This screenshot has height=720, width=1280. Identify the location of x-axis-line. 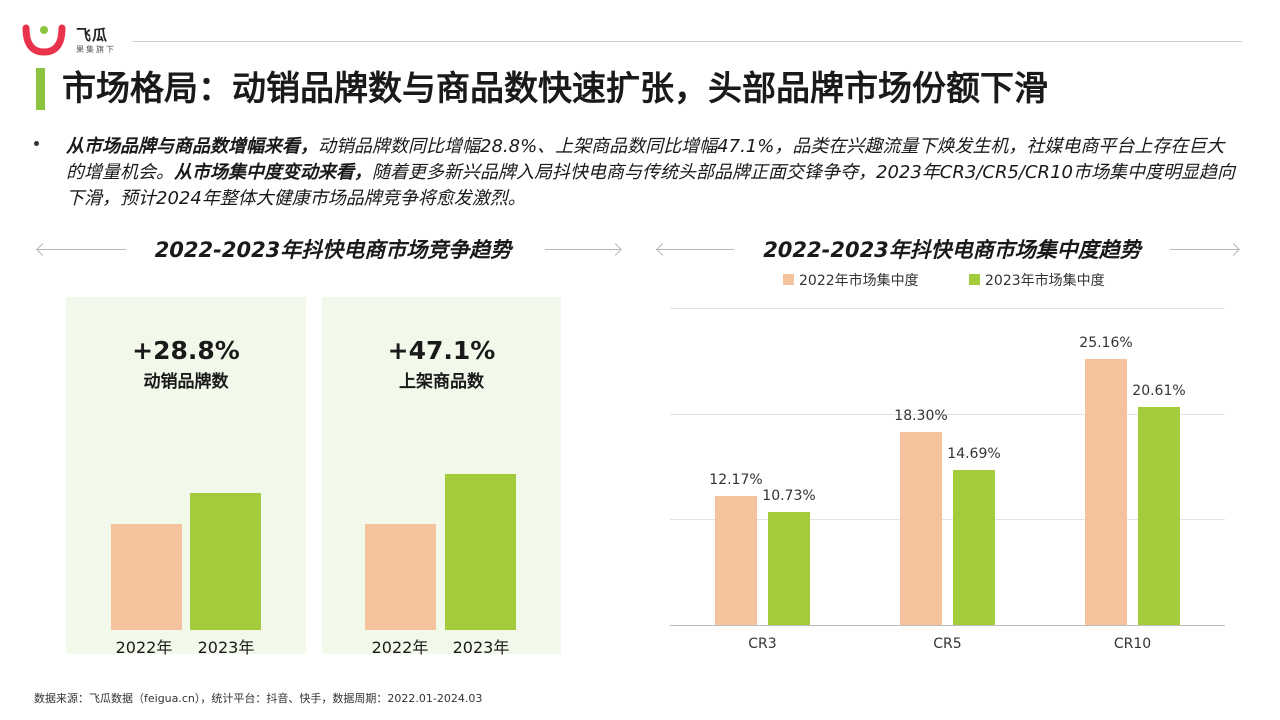
(947, 625).